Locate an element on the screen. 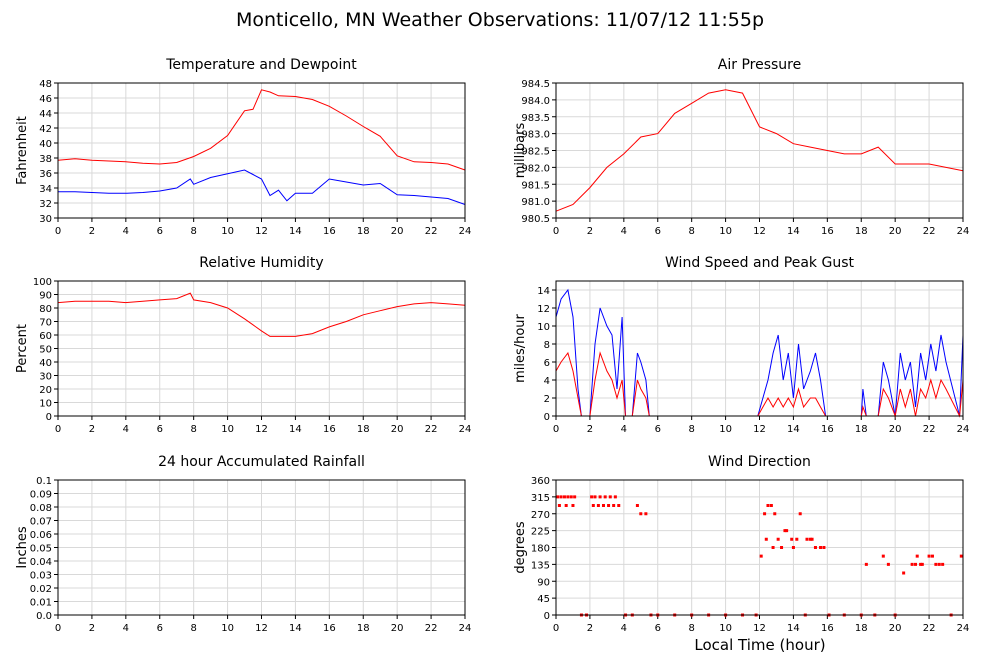  dir-xtick-label: 22 is located at coordinates (929, 628).